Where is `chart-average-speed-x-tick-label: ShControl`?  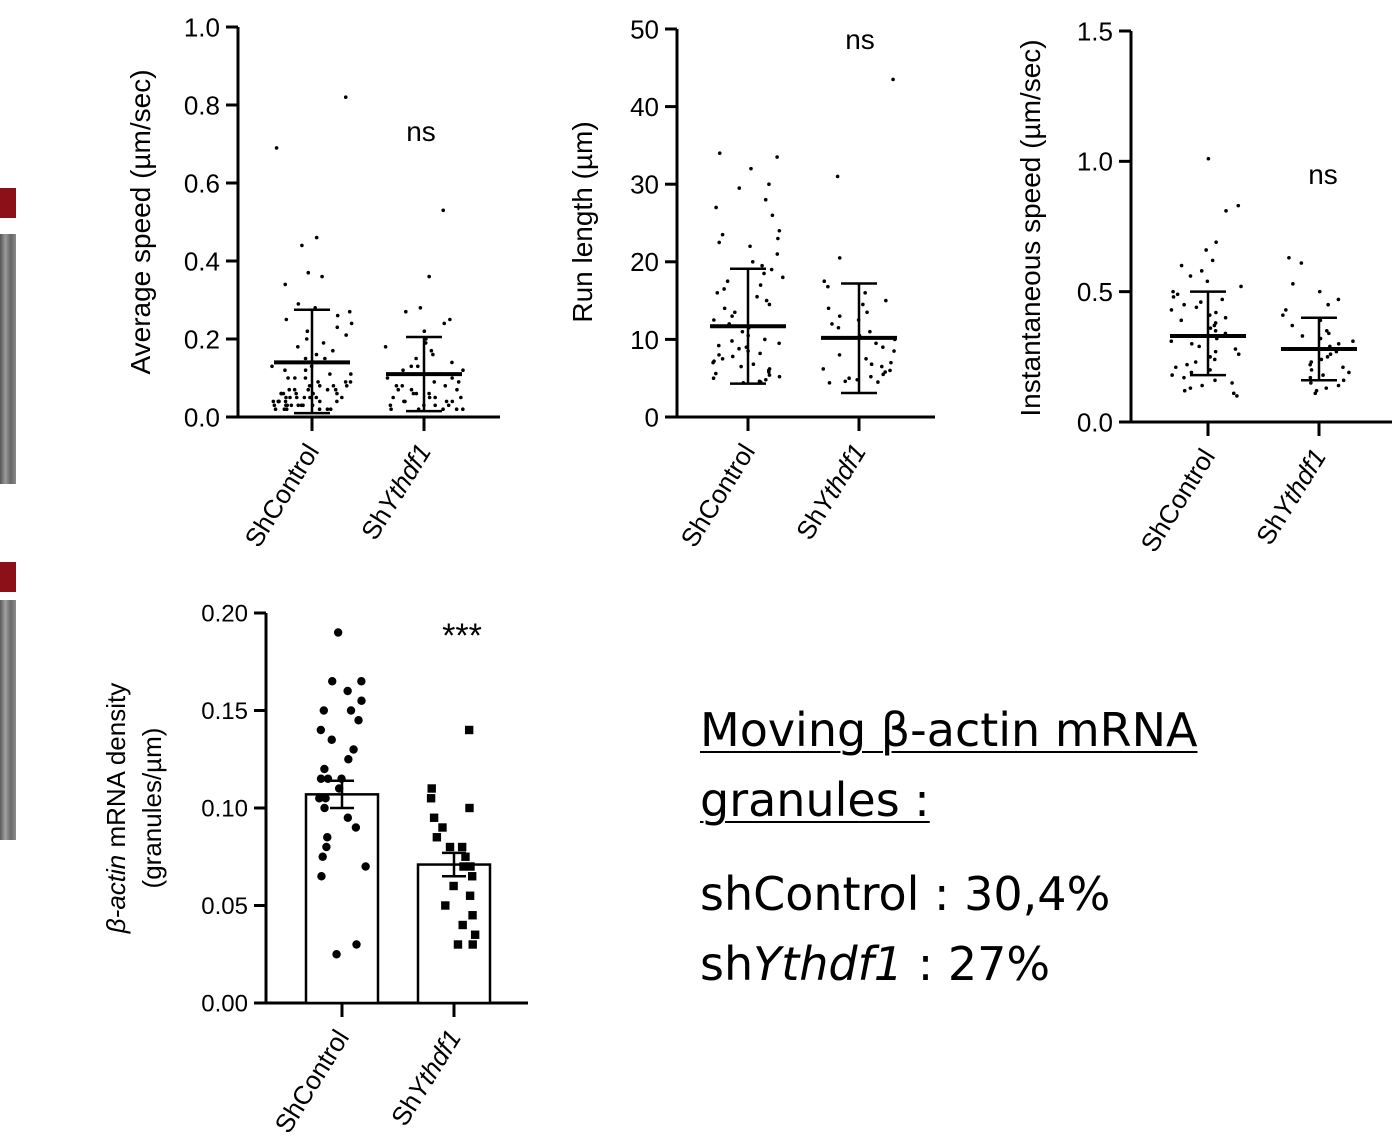 chart-average-speed-x-tick-label: ShControl is located at coordinates (281, 495).